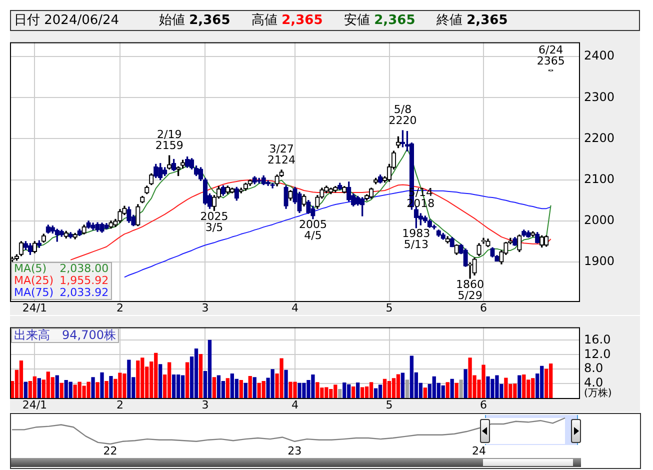  Describe the element at coordinates (282, 154) in the screenshot. I see `annotation: 3/27 2124` at that location.